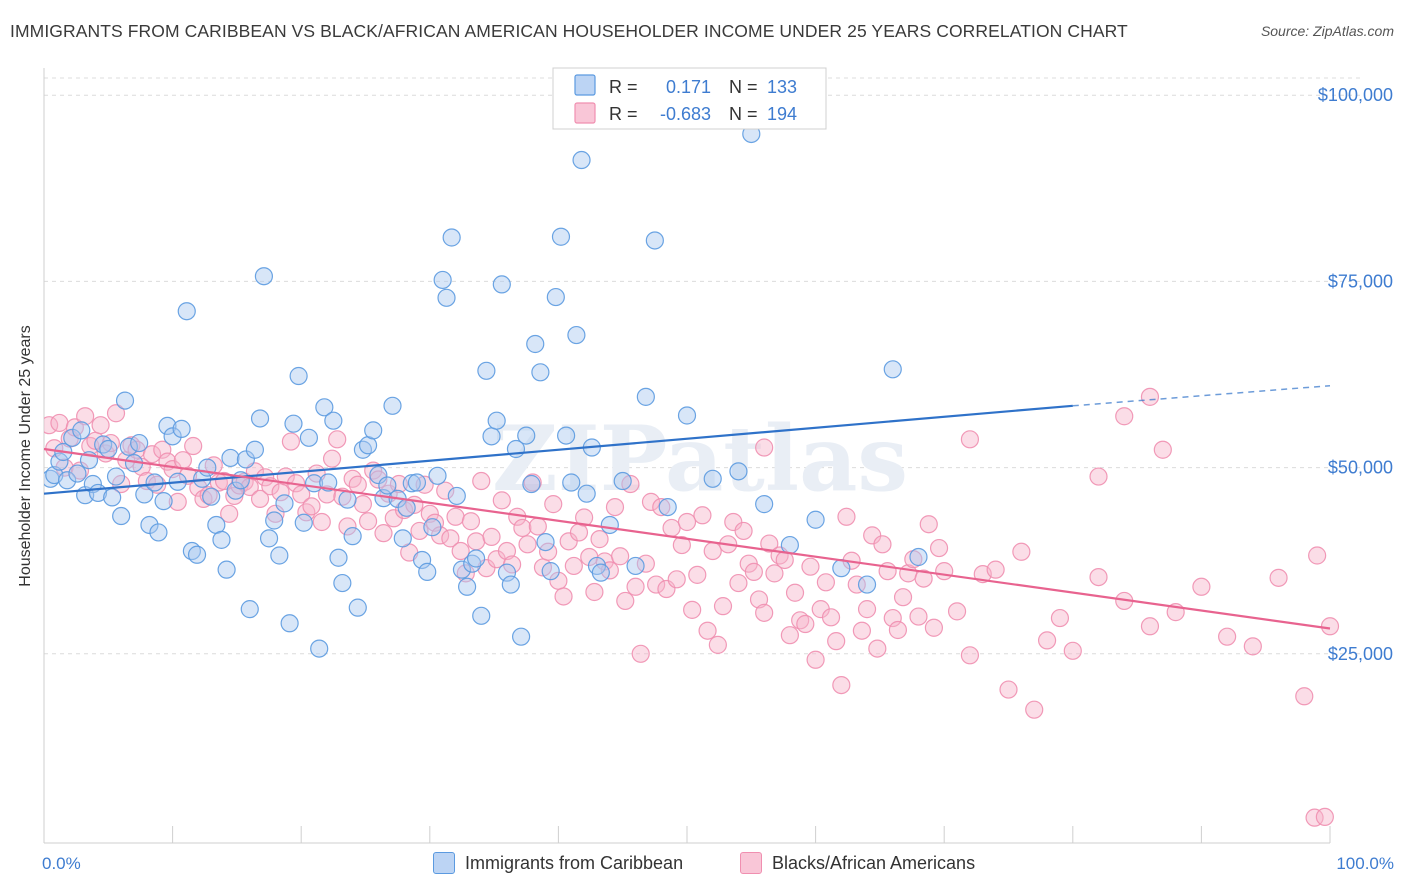 This screenshot has width=1406, height=892. Describe the element at coordinates (743, 87) in the screenshot. I see `stats-n-label-1: N =` at that location.